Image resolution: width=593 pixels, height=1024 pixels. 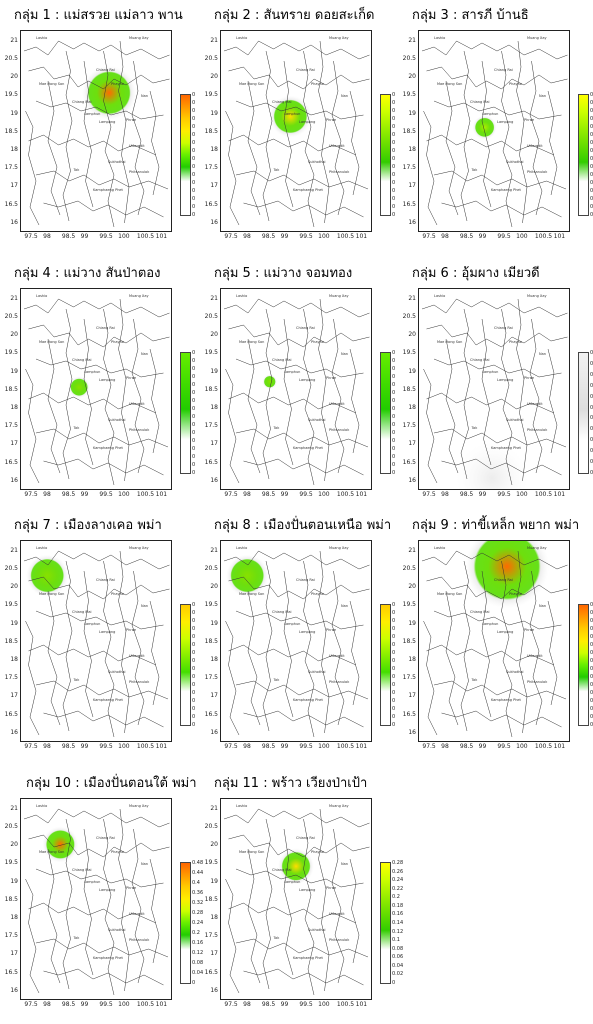 I want to click on place-label: Muang Xay, so click(x=139, y=38).